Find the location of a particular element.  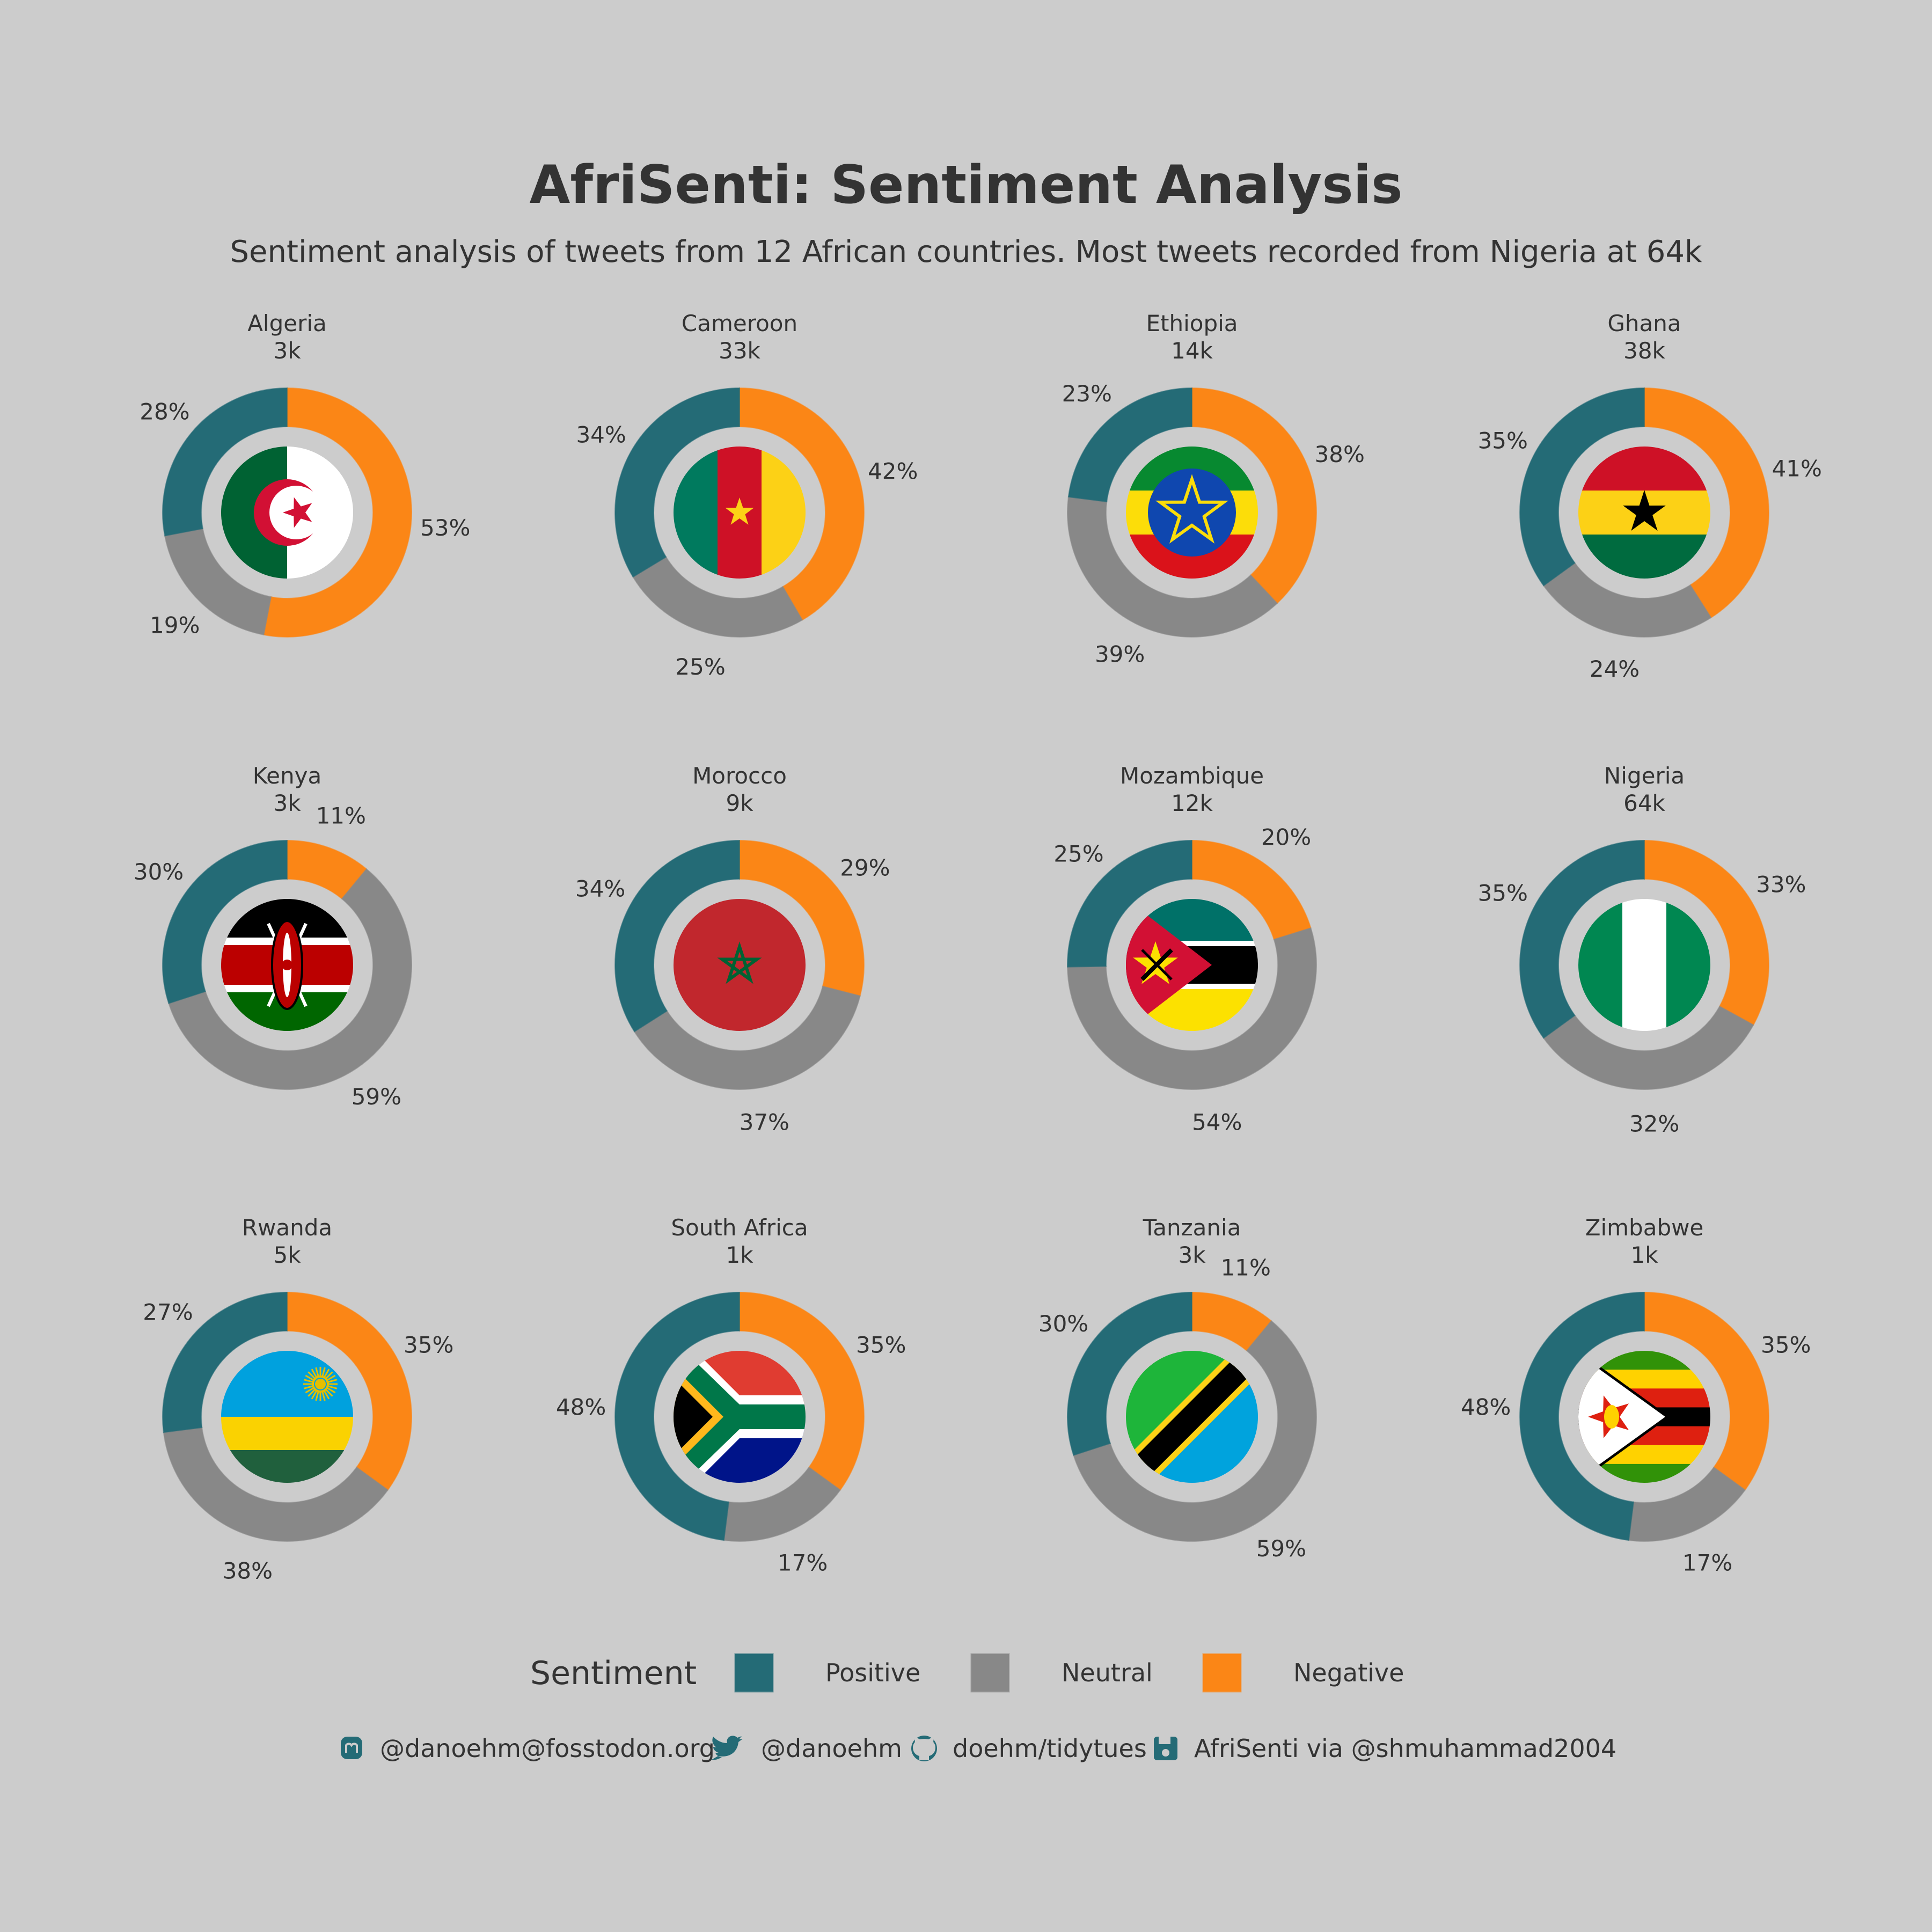

pct-label-neutral: 32% is located at coordinates (1654, 1123).